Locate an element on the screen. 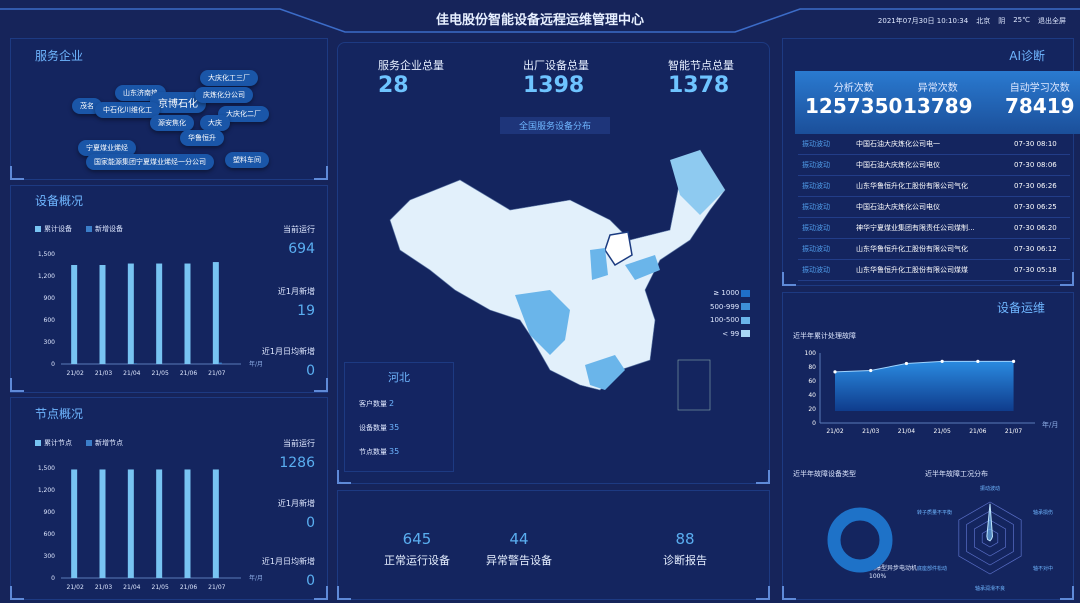  province-info-row: 客户数量 2 is located at coordinates (377, 403).